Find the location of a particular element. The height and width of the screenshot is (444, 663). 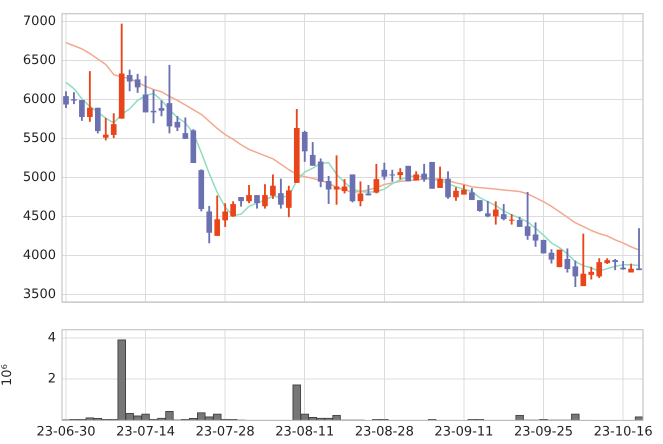

x-tick-label: 23-07-14 is located at coordinates (146, 432).